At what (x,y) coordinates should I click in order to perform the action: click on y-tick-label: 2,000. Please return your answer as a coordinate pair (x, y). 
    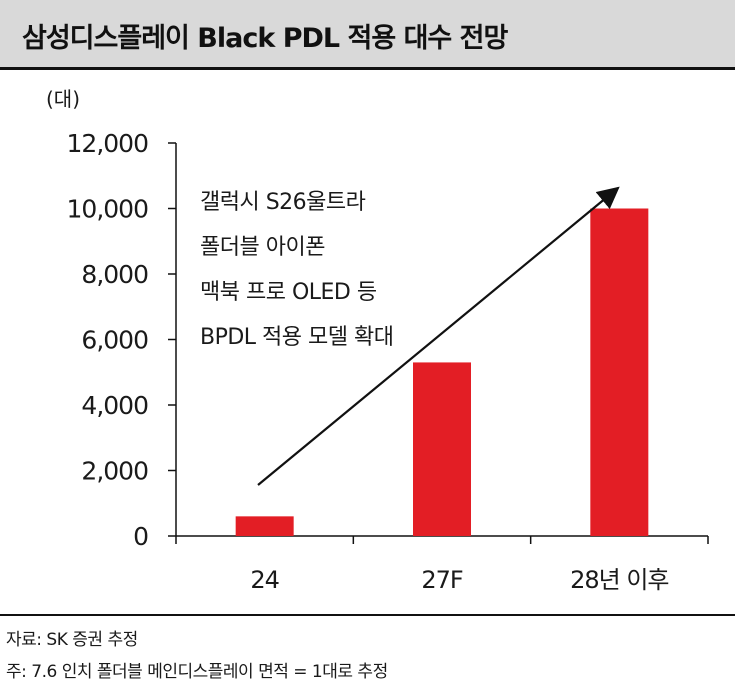
    Looking at the image, I should click on (114, 471).